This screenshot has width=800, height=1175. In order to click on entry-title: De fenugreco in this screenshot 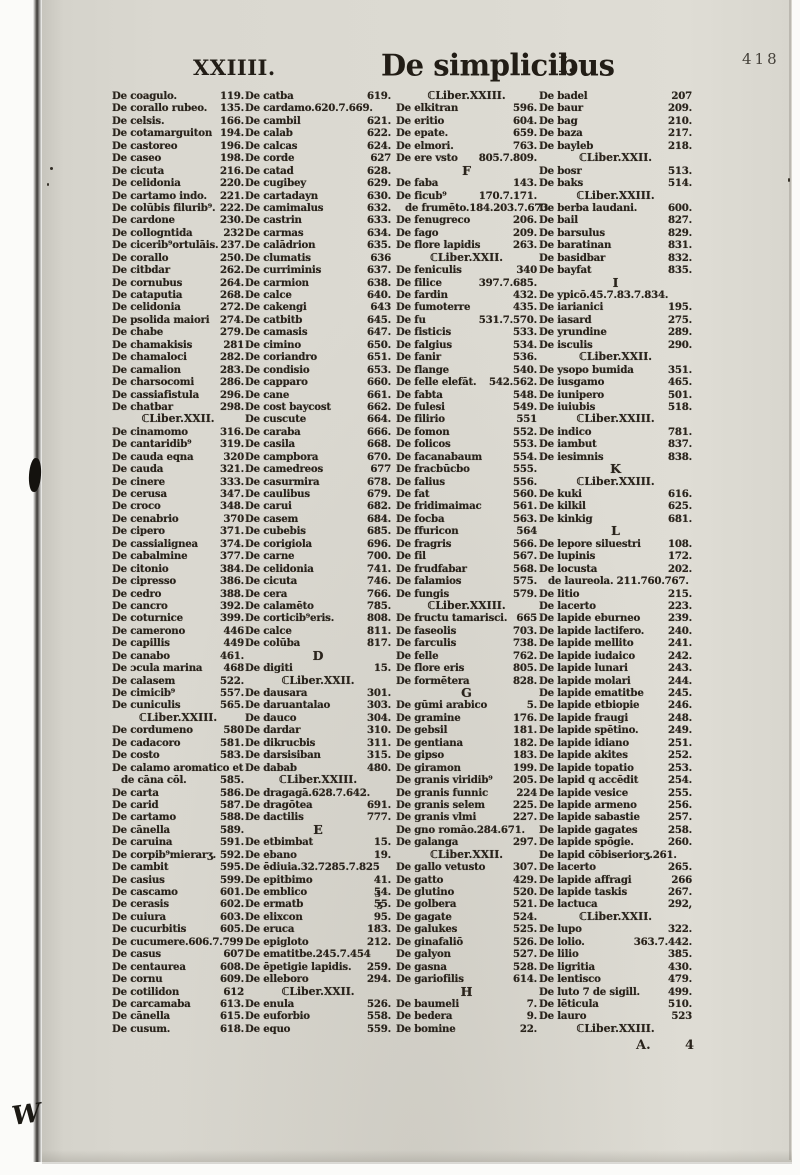, I will do `click(433, 220)`.